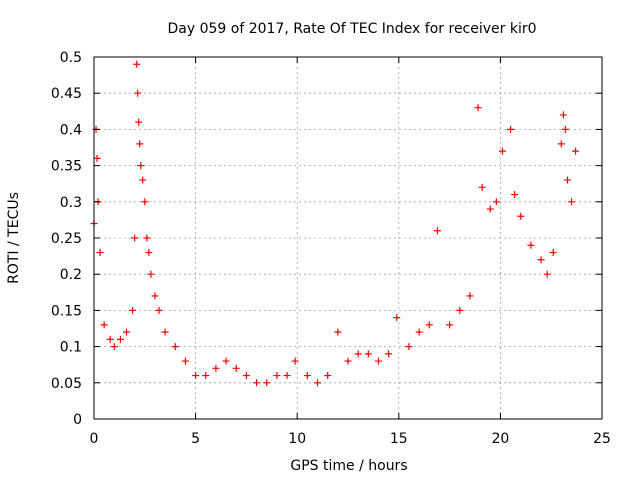 The width and height of the screenshot is (640, 480). I want to click on y-tick-label: 0.5, so click(71, 58).